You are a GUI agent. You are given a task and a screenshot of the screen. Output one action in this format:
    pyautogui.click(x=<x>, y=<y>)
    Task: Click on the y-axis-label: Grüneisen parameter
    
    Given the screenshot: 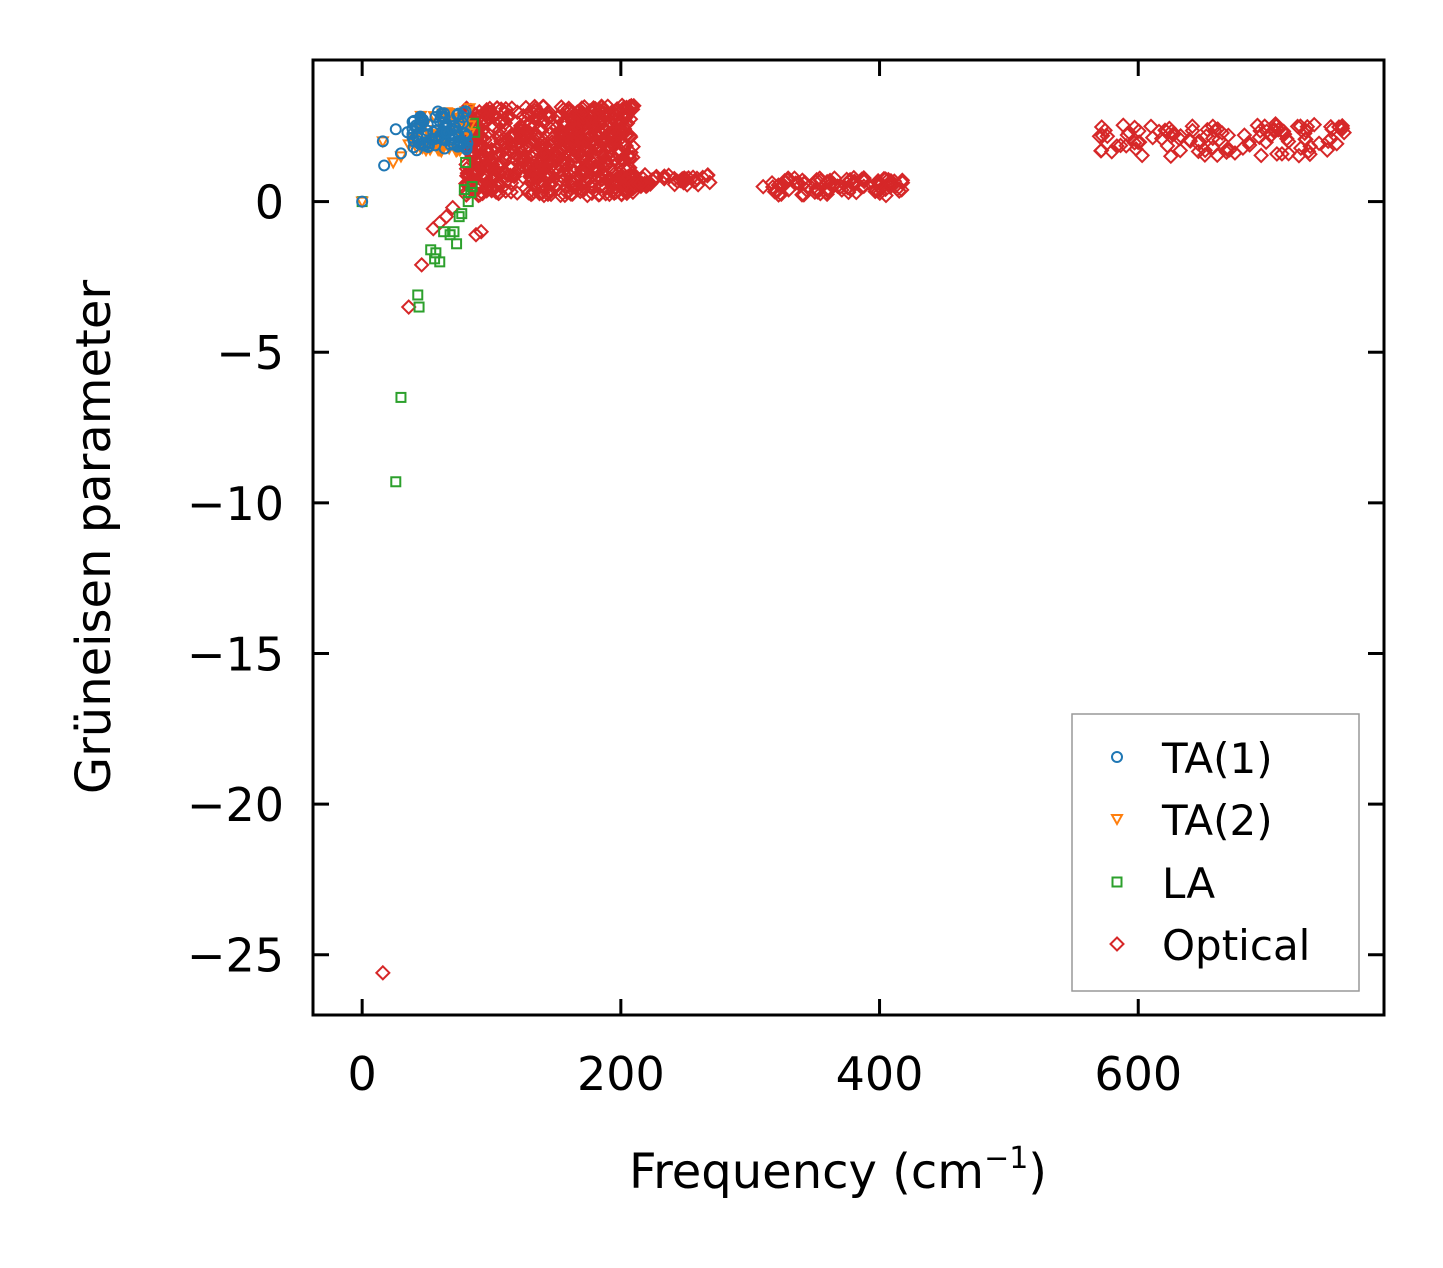 What is the action you would take?
    pyautogui.click(x=94, y=537)
    